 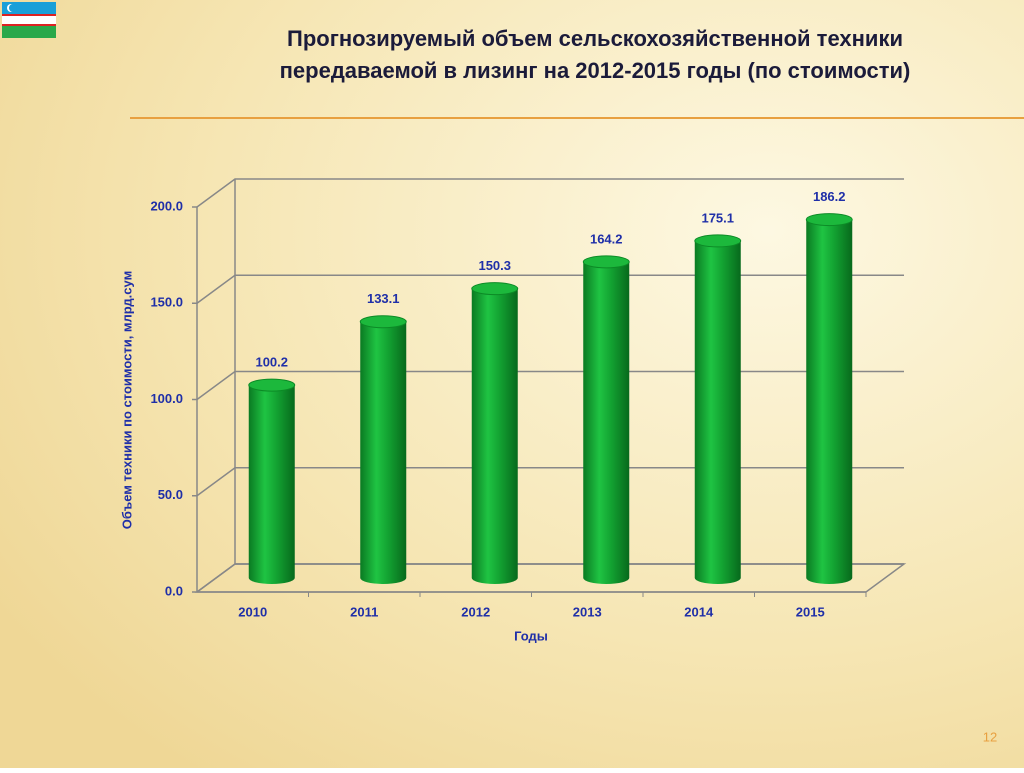 I want to click on x-tick-label: 2015, so click(x=810, y=611).